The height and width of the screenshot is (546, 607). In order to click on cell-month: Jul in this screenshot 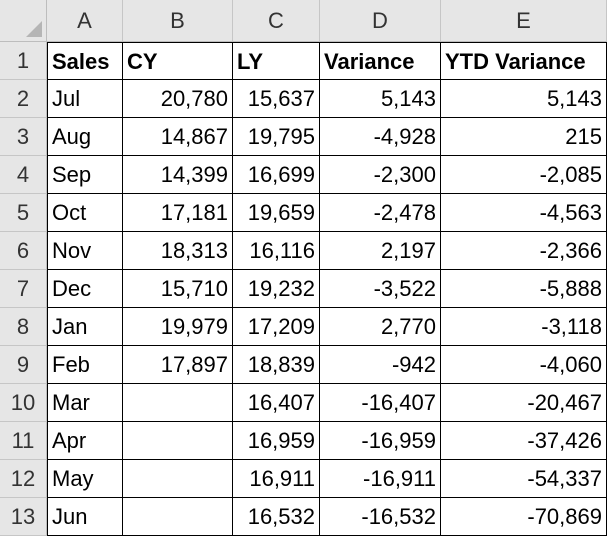, I will do `click(85, 99)`.